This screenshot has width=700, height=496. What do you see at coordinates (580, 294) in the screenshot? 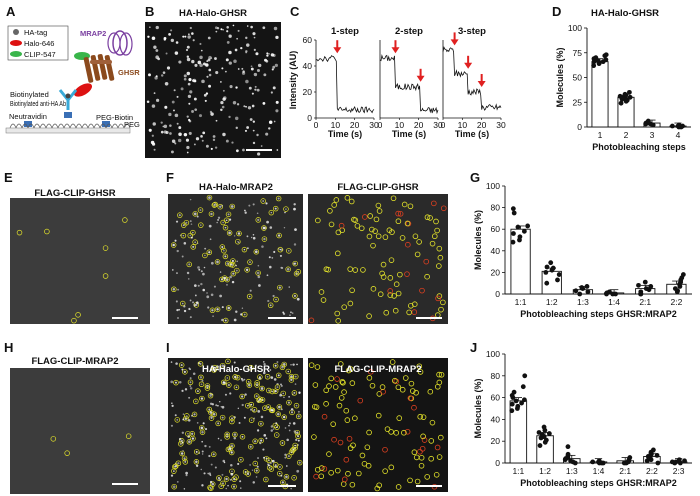
I see `data-point` at bounding box center [580, 294].